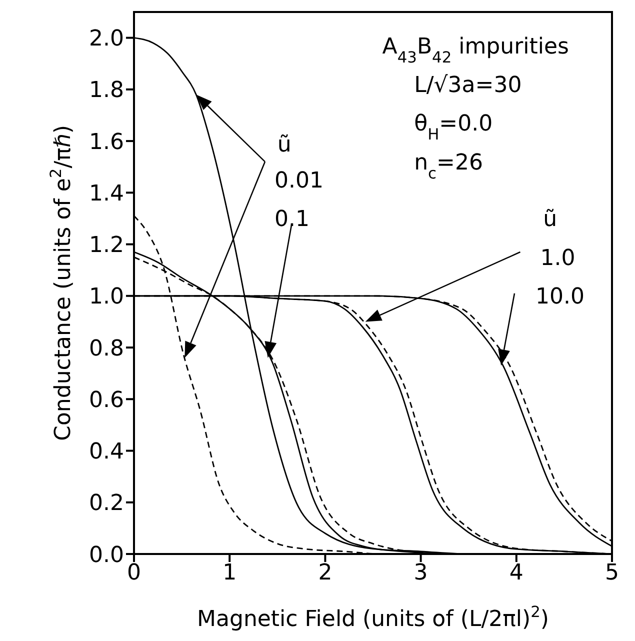  Describe the element at coordinates (453, 128) in the screenshot. I see `annotation: θ$_{H}$=0.0` at that location.